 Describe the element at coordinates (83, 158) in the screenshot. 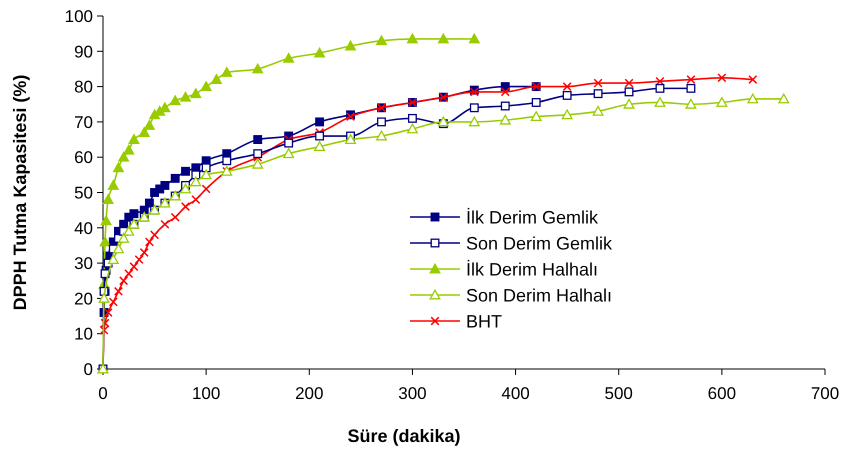

I see `y-tick-label: 60` at that location.